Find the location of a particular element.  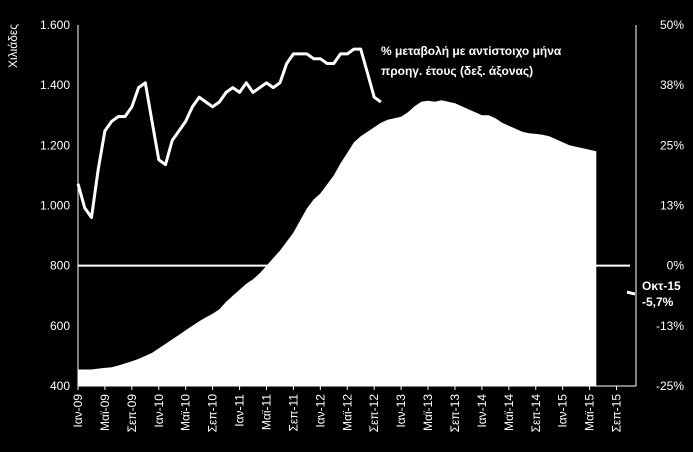

x-tick-label: Σεπ-12 is located at coordinates (374, 413).